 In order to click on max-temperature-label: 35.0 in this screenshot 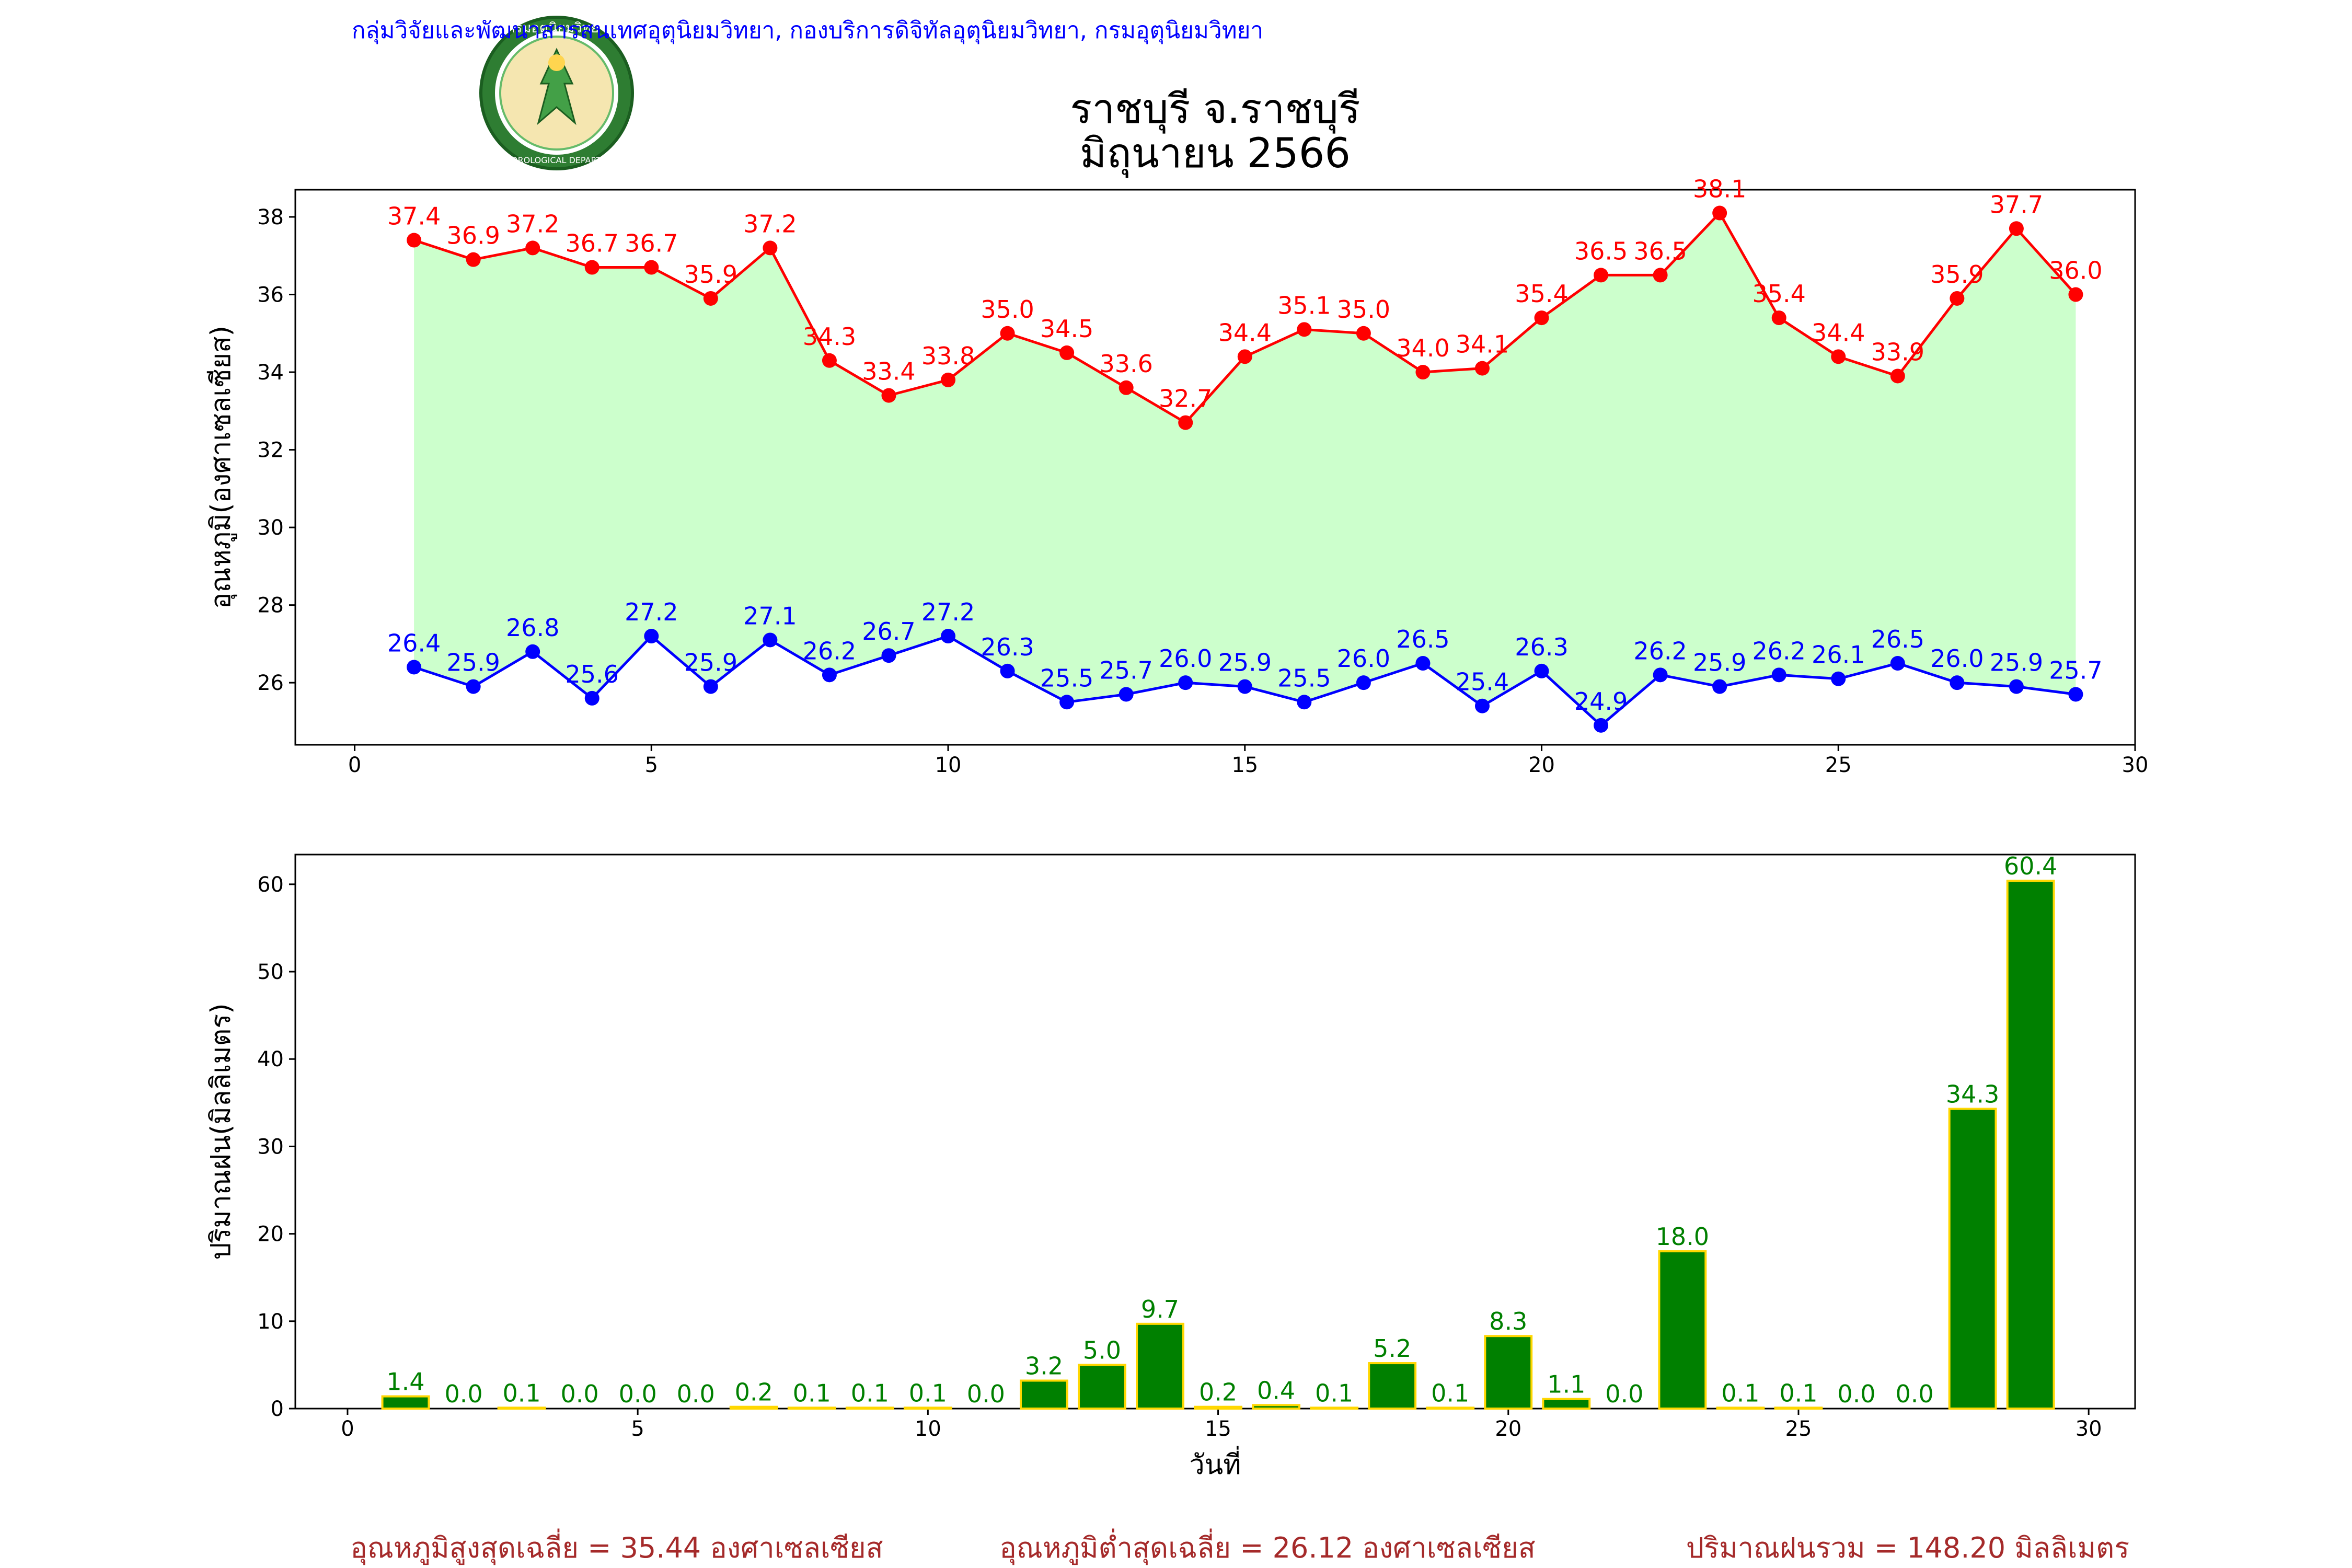, I will do `click(1363, 309)`.